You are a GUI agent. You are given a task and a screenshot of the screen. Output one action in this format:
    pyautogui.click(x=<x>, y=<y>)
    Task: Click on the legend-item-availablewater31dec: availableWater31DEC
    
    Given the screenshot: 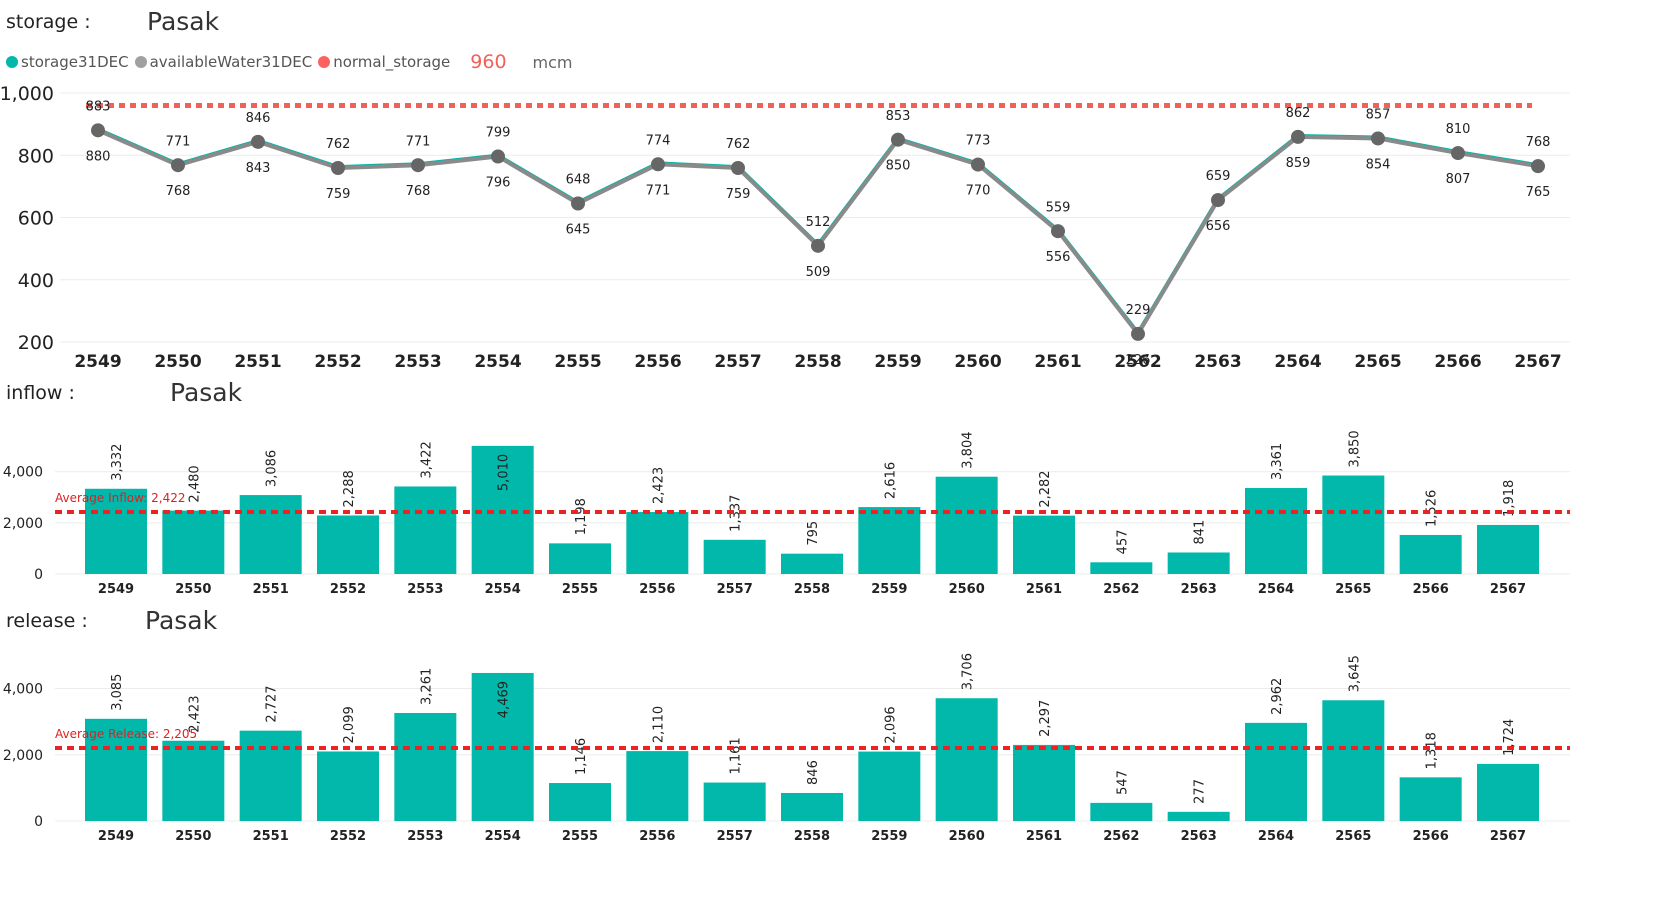 What is the action you would take?
    pyautogui.click(x=223, y=62)
    